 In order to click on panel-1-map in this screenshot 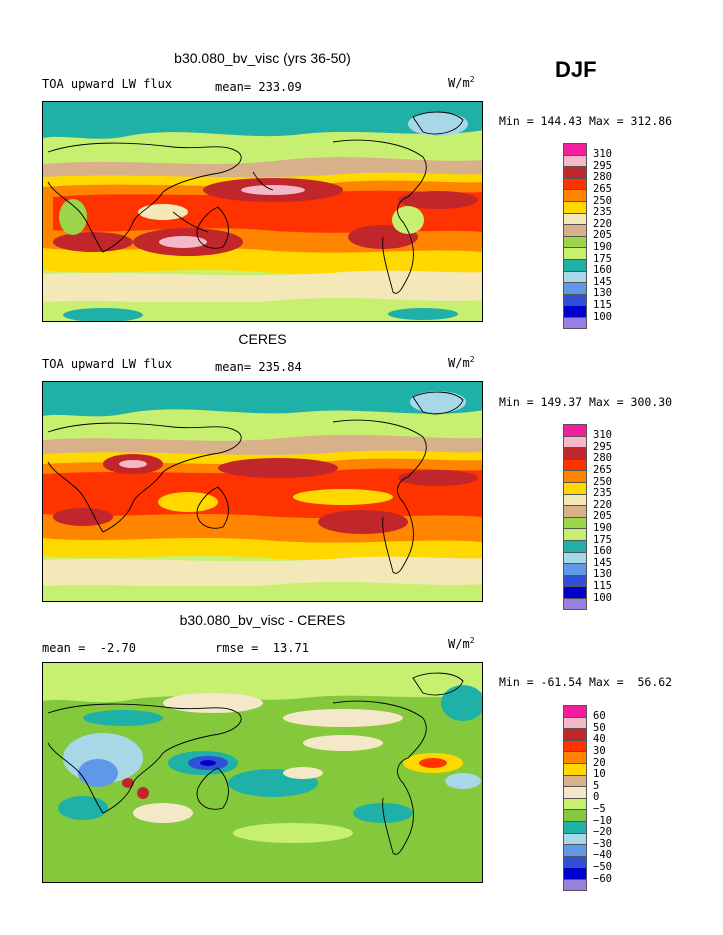, I will do `click(262, 211)`.